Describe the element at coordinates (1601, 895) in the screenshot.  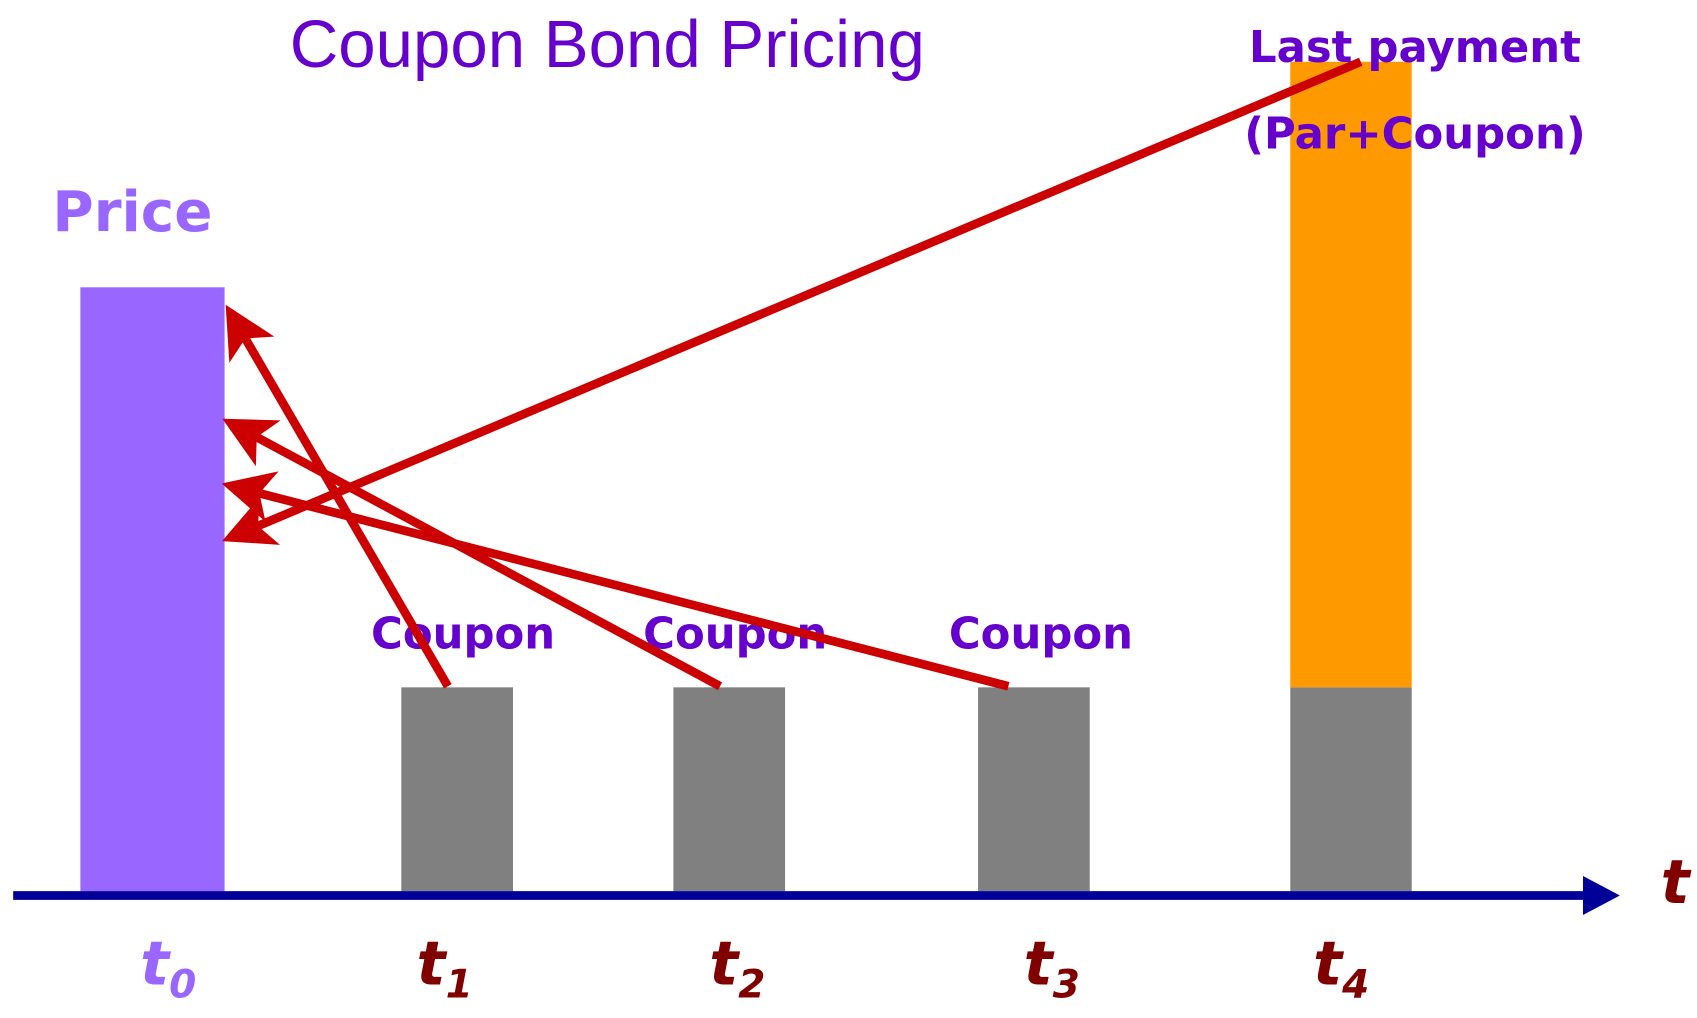
I see `axis-arrowhead` at that location.